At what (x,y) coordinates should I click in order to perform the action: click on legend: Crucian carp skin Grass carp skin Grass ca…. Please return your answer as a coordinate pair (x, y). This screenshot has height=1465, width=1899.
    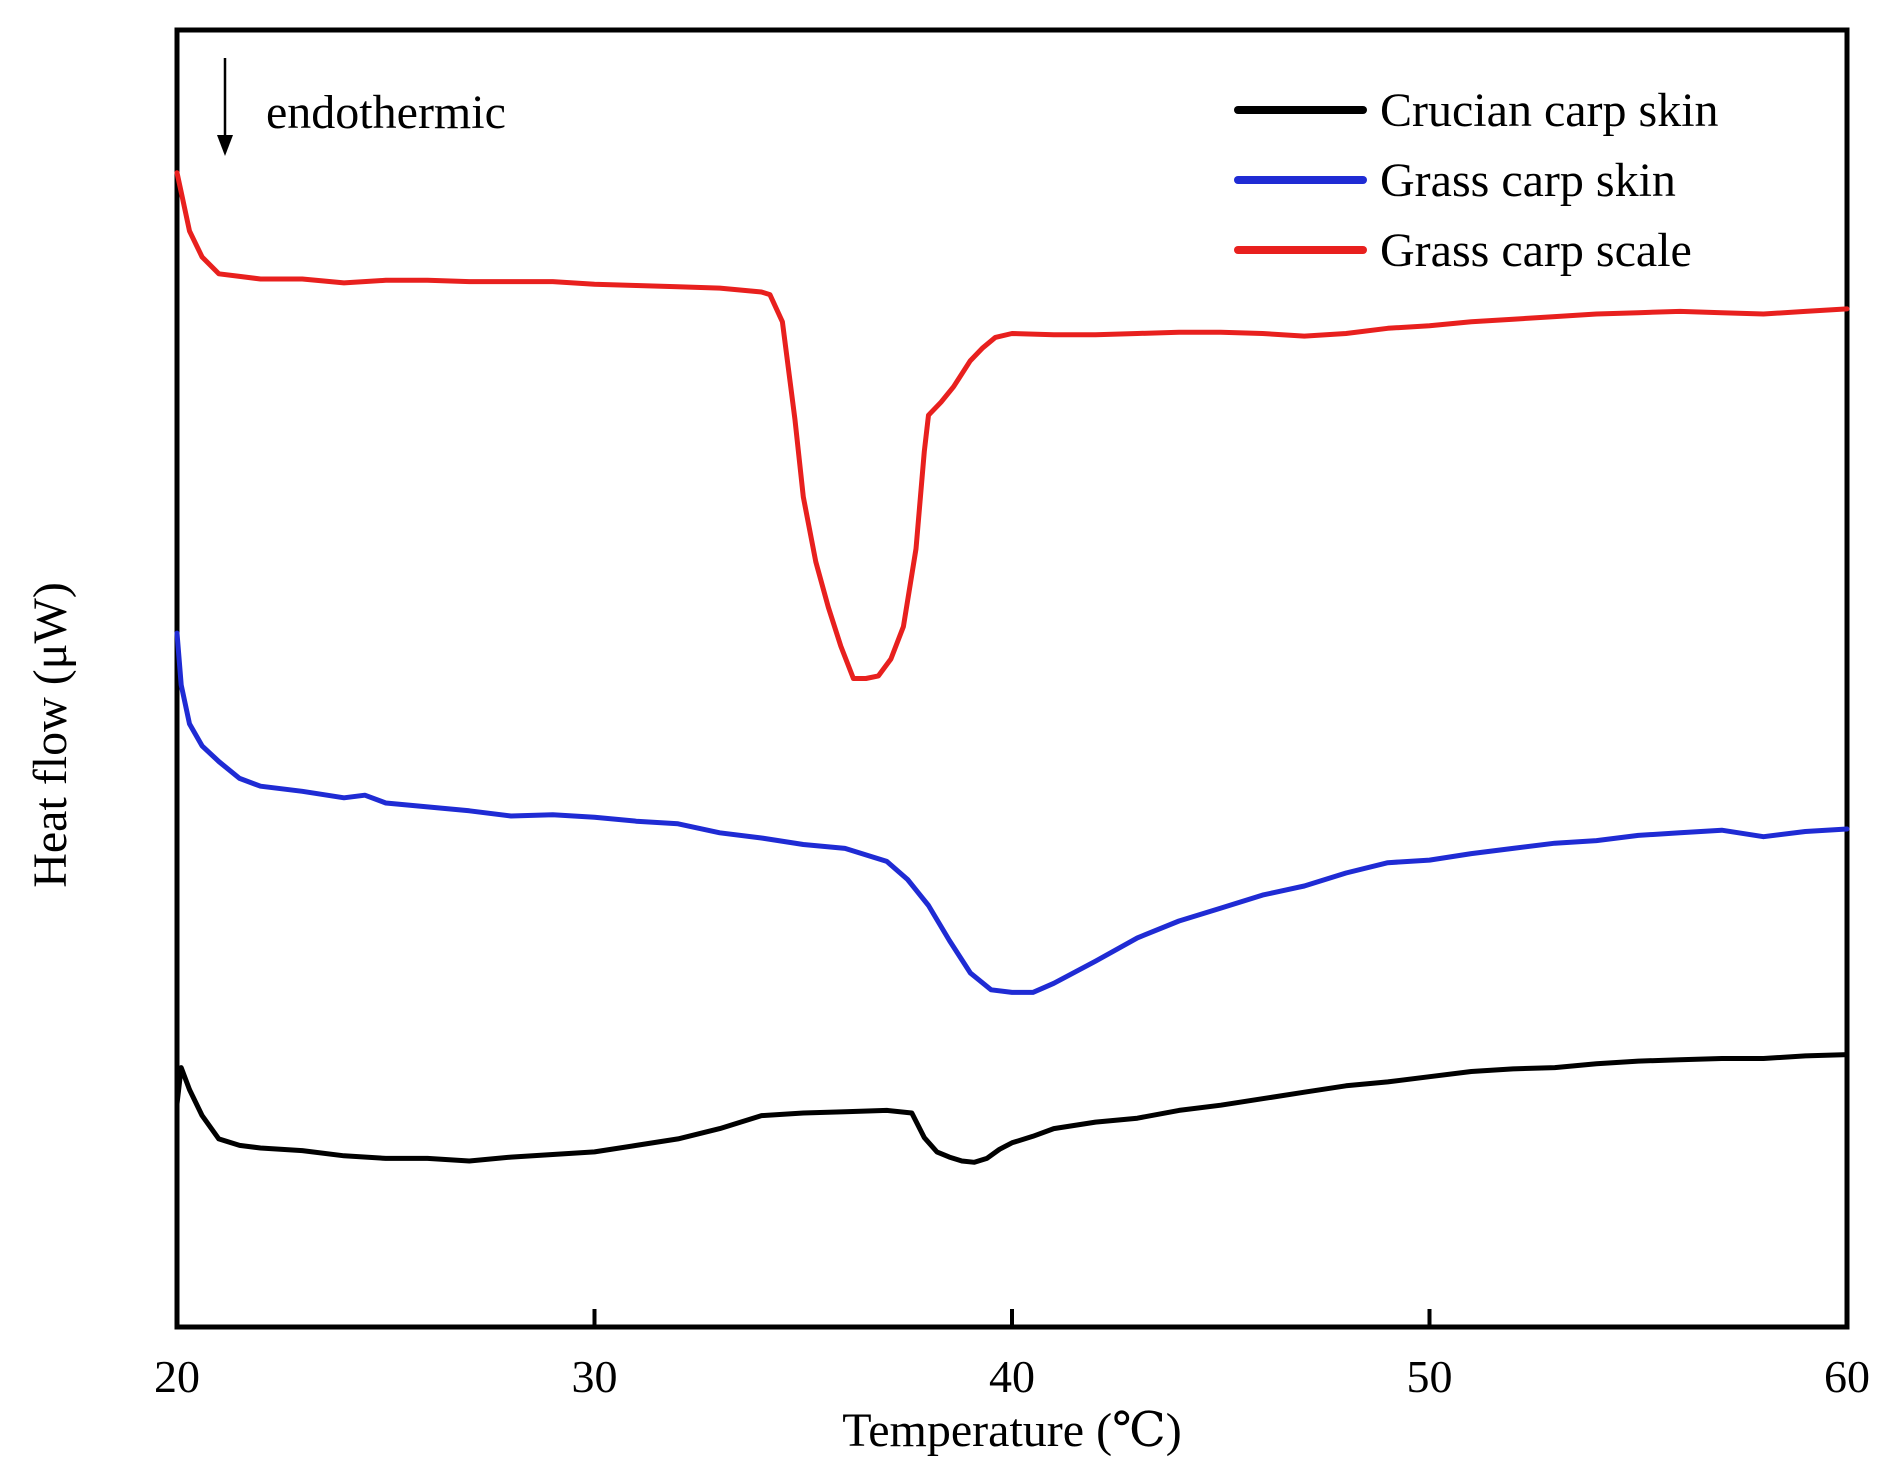
    Looking at the image, I should click on (1476, 180).